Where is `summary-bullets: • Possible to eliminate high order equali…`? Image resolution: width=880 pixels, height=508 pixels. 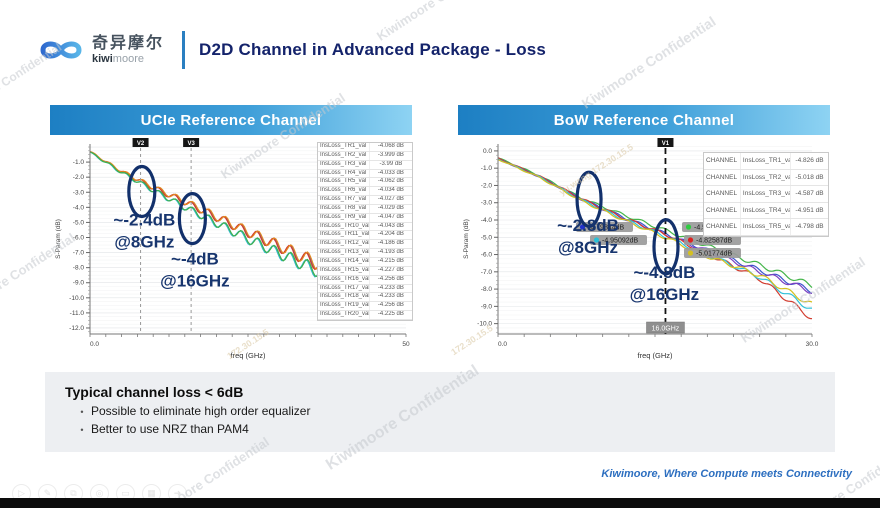
summary-bullets: • Possible to eliminate high order equali… is located at coordinates (440, 421).